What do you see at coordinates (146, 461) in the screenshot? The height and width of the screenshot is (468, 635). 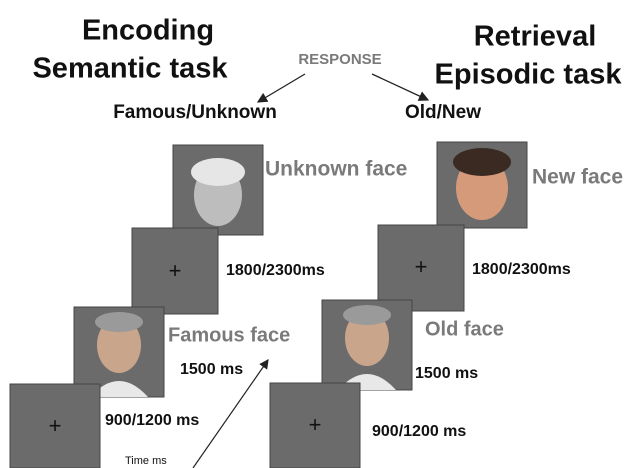 I see `time-label: Time ms` at bounding box center [146, 461].